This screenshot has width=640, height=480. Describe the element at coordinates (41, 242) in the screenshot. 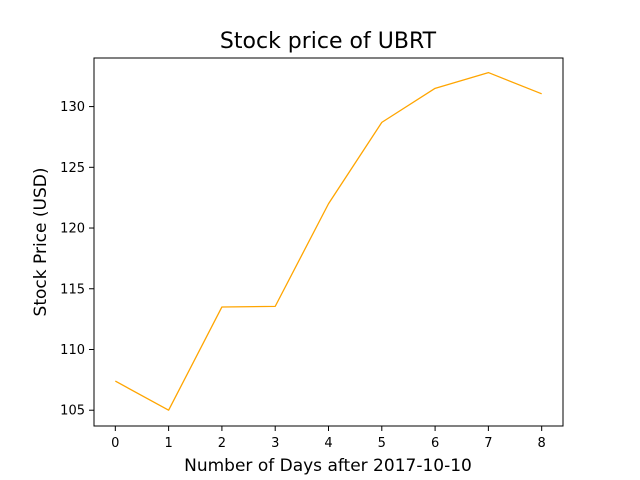

I see `y-axis-title: Stock Price (USD)` at that location.